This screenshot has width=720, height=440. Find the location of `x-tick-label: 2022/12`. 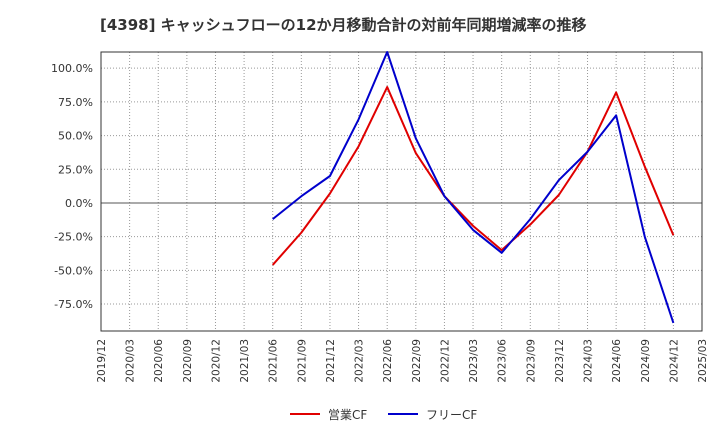

x-tick-label: 2022/12 is located at coordinates (445, 361).